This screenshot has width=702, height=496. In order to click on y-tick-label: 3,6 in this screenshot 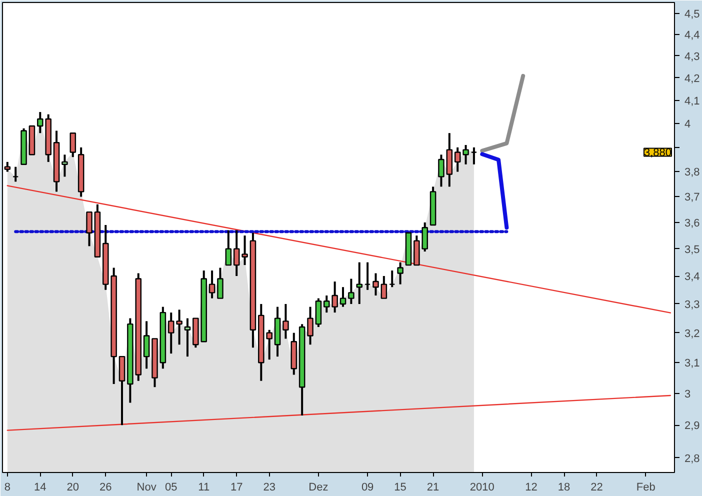, I will do `click(692, 223)`.